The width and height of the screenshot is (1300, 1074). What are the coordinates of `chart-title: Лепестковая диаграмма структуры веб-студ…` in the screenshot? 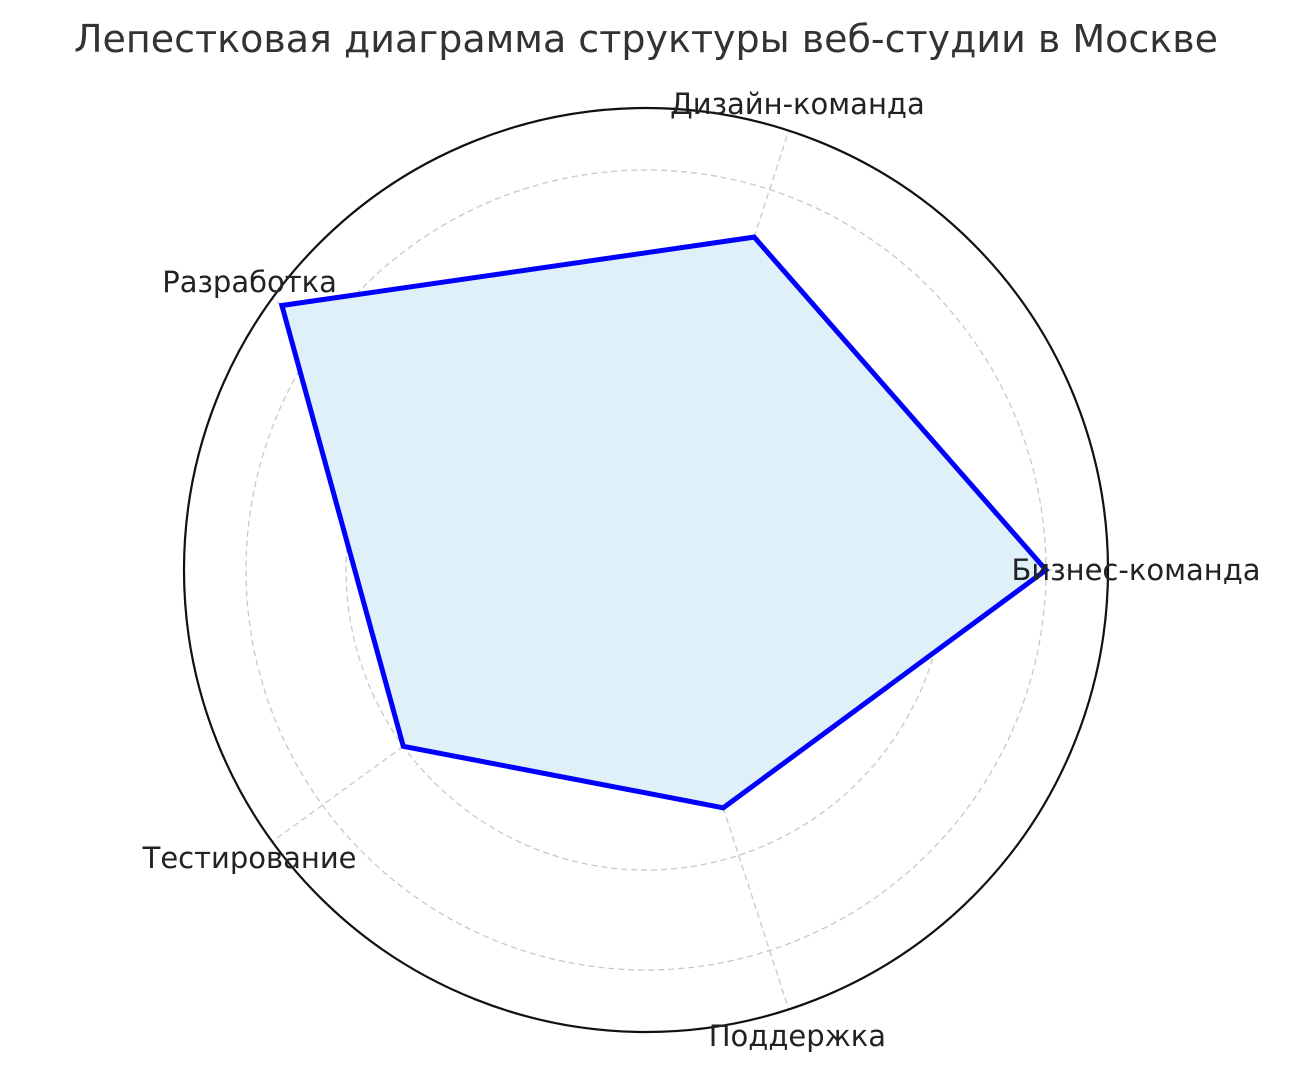 It's located at (646, 39).